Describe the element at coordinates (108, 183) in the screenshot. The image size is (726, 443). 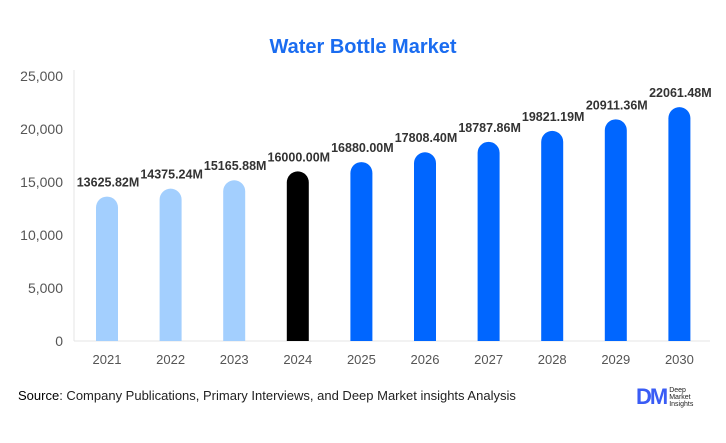
I see `data-label: 13625.82M` at that location.